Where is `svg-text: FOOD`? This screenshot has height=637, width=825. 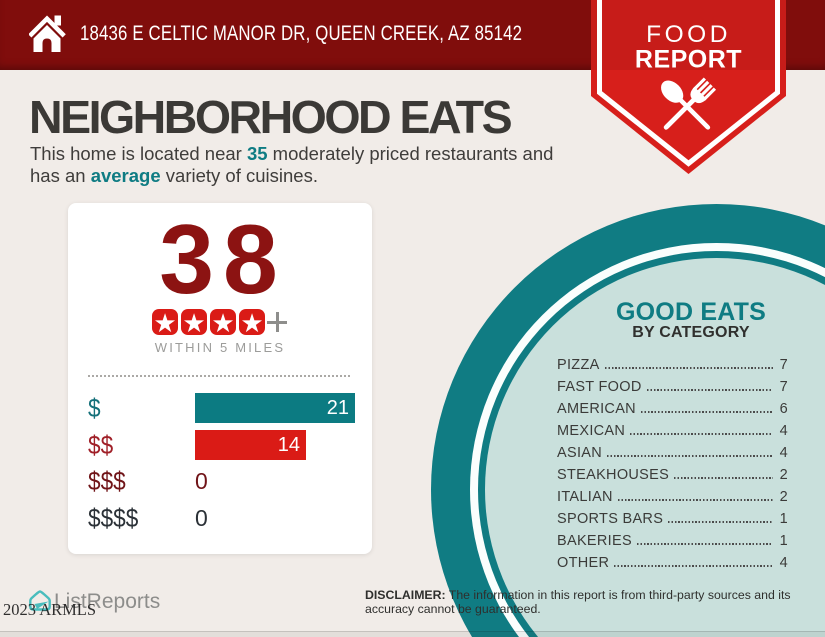
svg-text: FOOD is located at coordinates (688, 34).